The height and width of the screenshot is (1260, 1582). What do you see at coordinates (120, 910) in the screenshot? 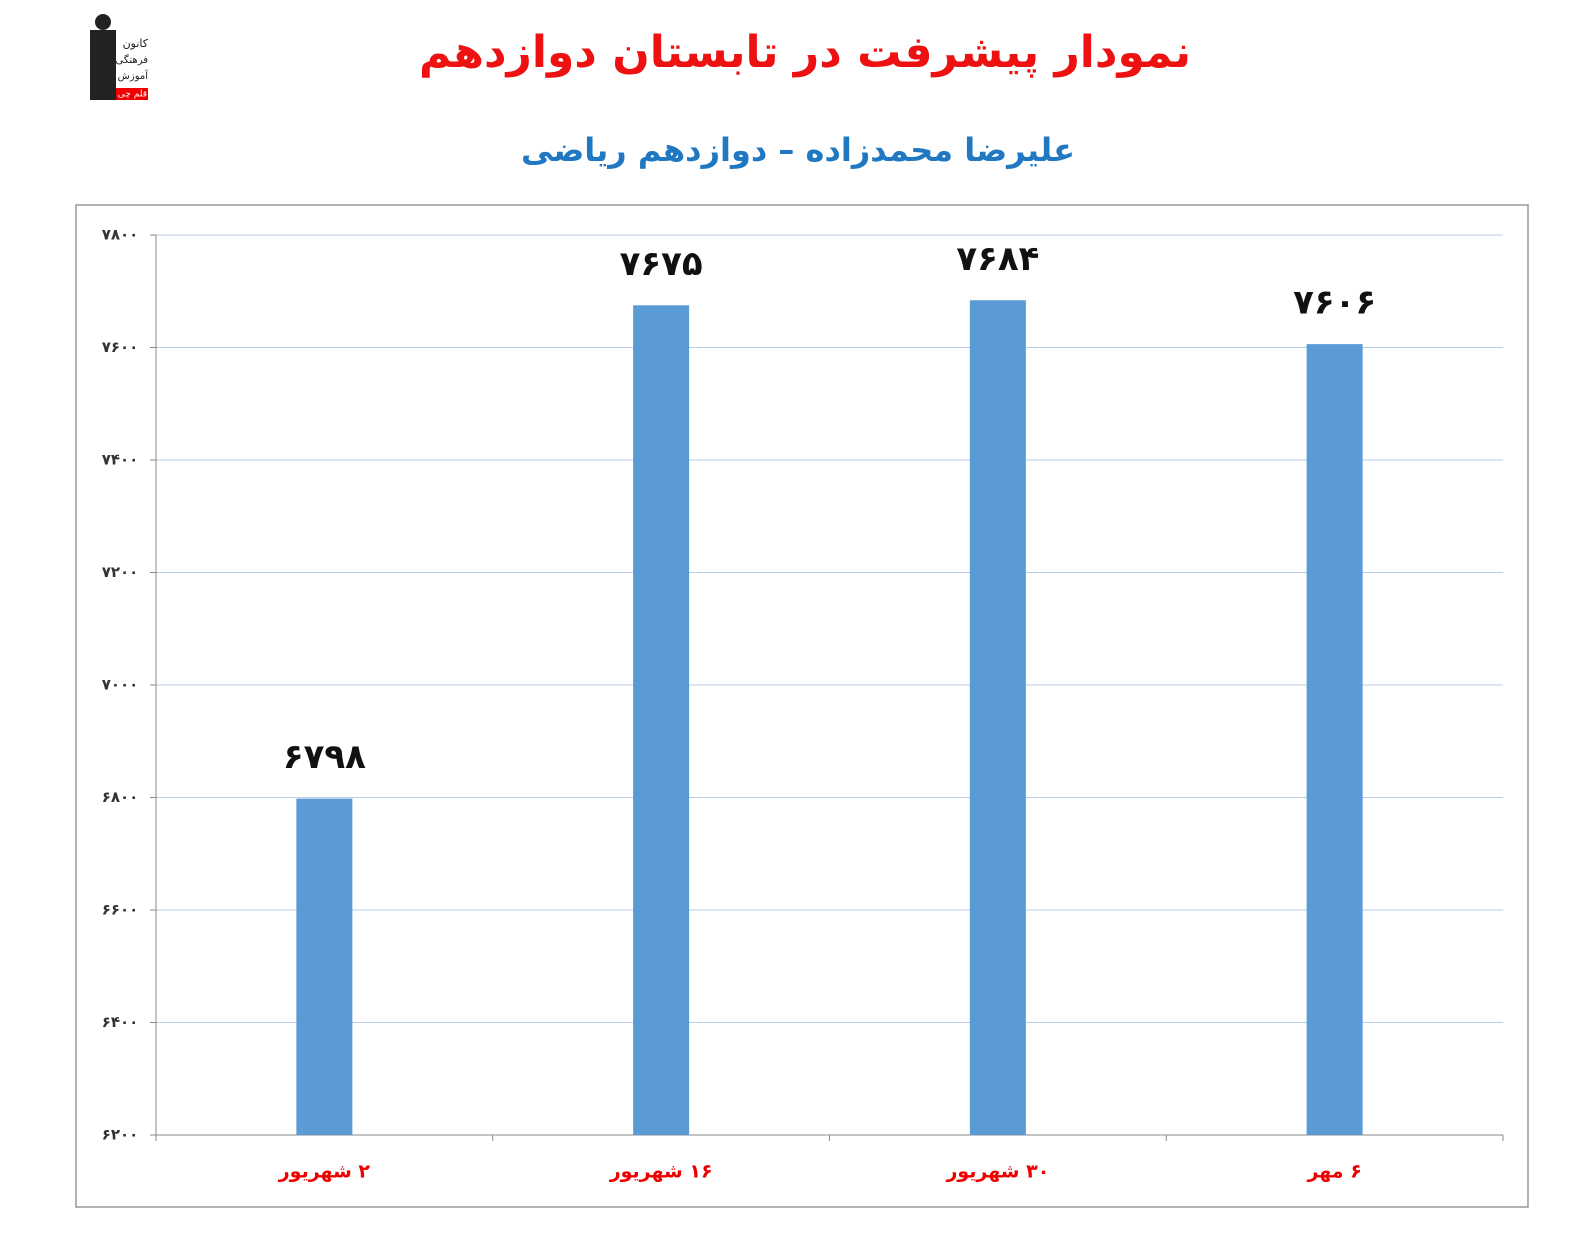
I see `y-tick-label: ۶۶۰۰` at bounding box center [120, 910].